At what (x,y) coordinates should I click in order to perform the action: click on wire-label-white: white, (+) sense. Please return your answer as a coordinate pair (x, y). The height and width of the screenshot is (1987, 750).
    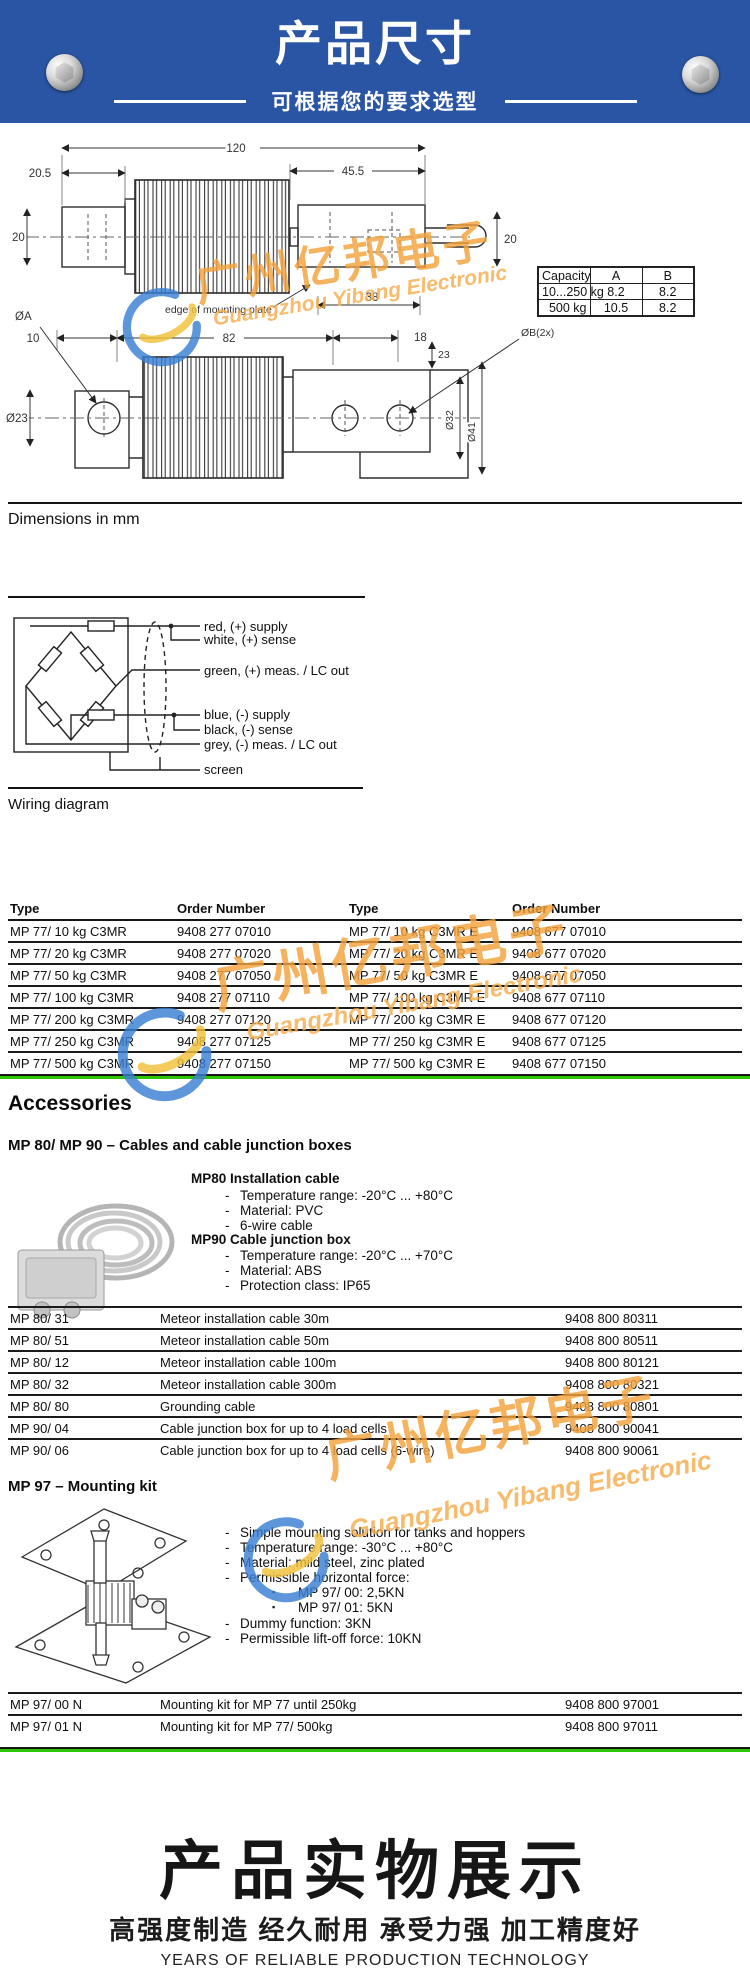
    Looking at the image, I should click on (250, 639).